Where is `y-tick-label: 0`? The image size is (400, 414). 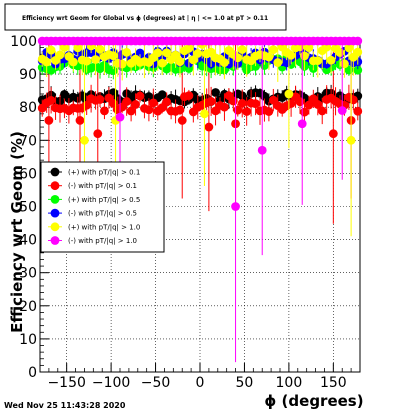
y-tick-label: 0 is located at coordinates (32, 373).